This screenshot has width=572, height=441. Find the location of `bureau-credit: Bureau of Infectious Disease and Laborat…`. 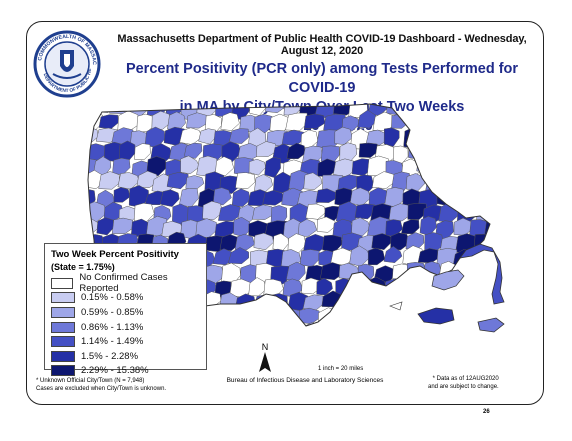

bureau-credit: Bureau of Infectious Disease and Laborat… is located at coordinates (305, 380).